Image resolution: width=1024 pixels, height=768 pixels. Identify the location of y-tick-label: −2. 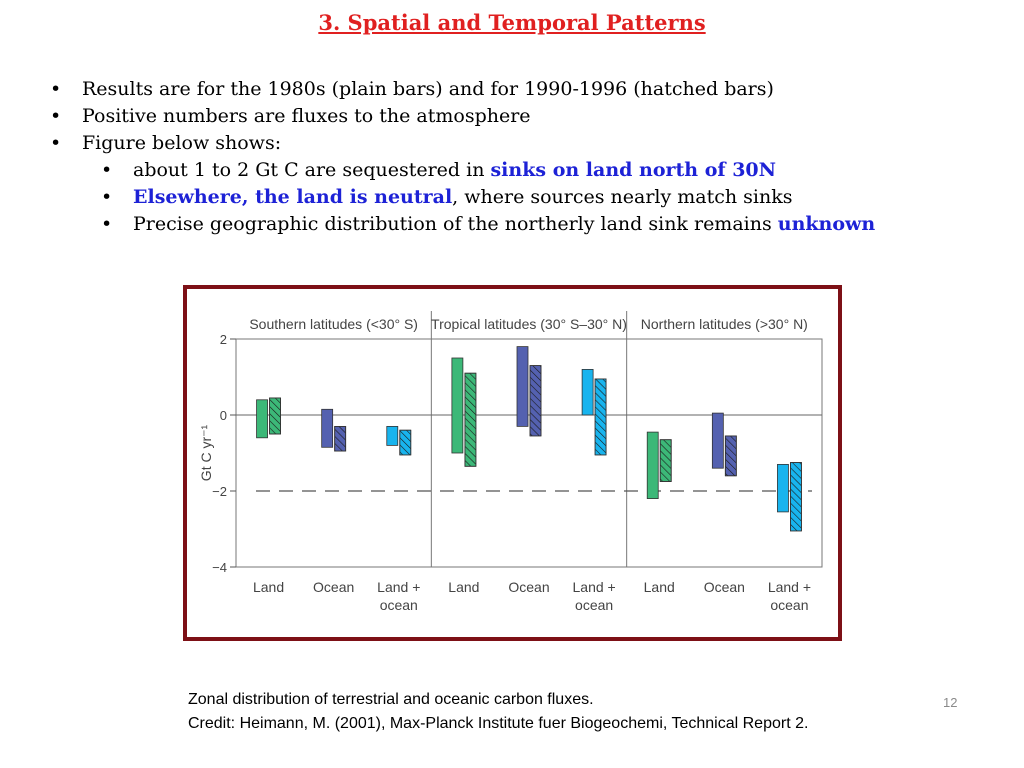
(219, 491).